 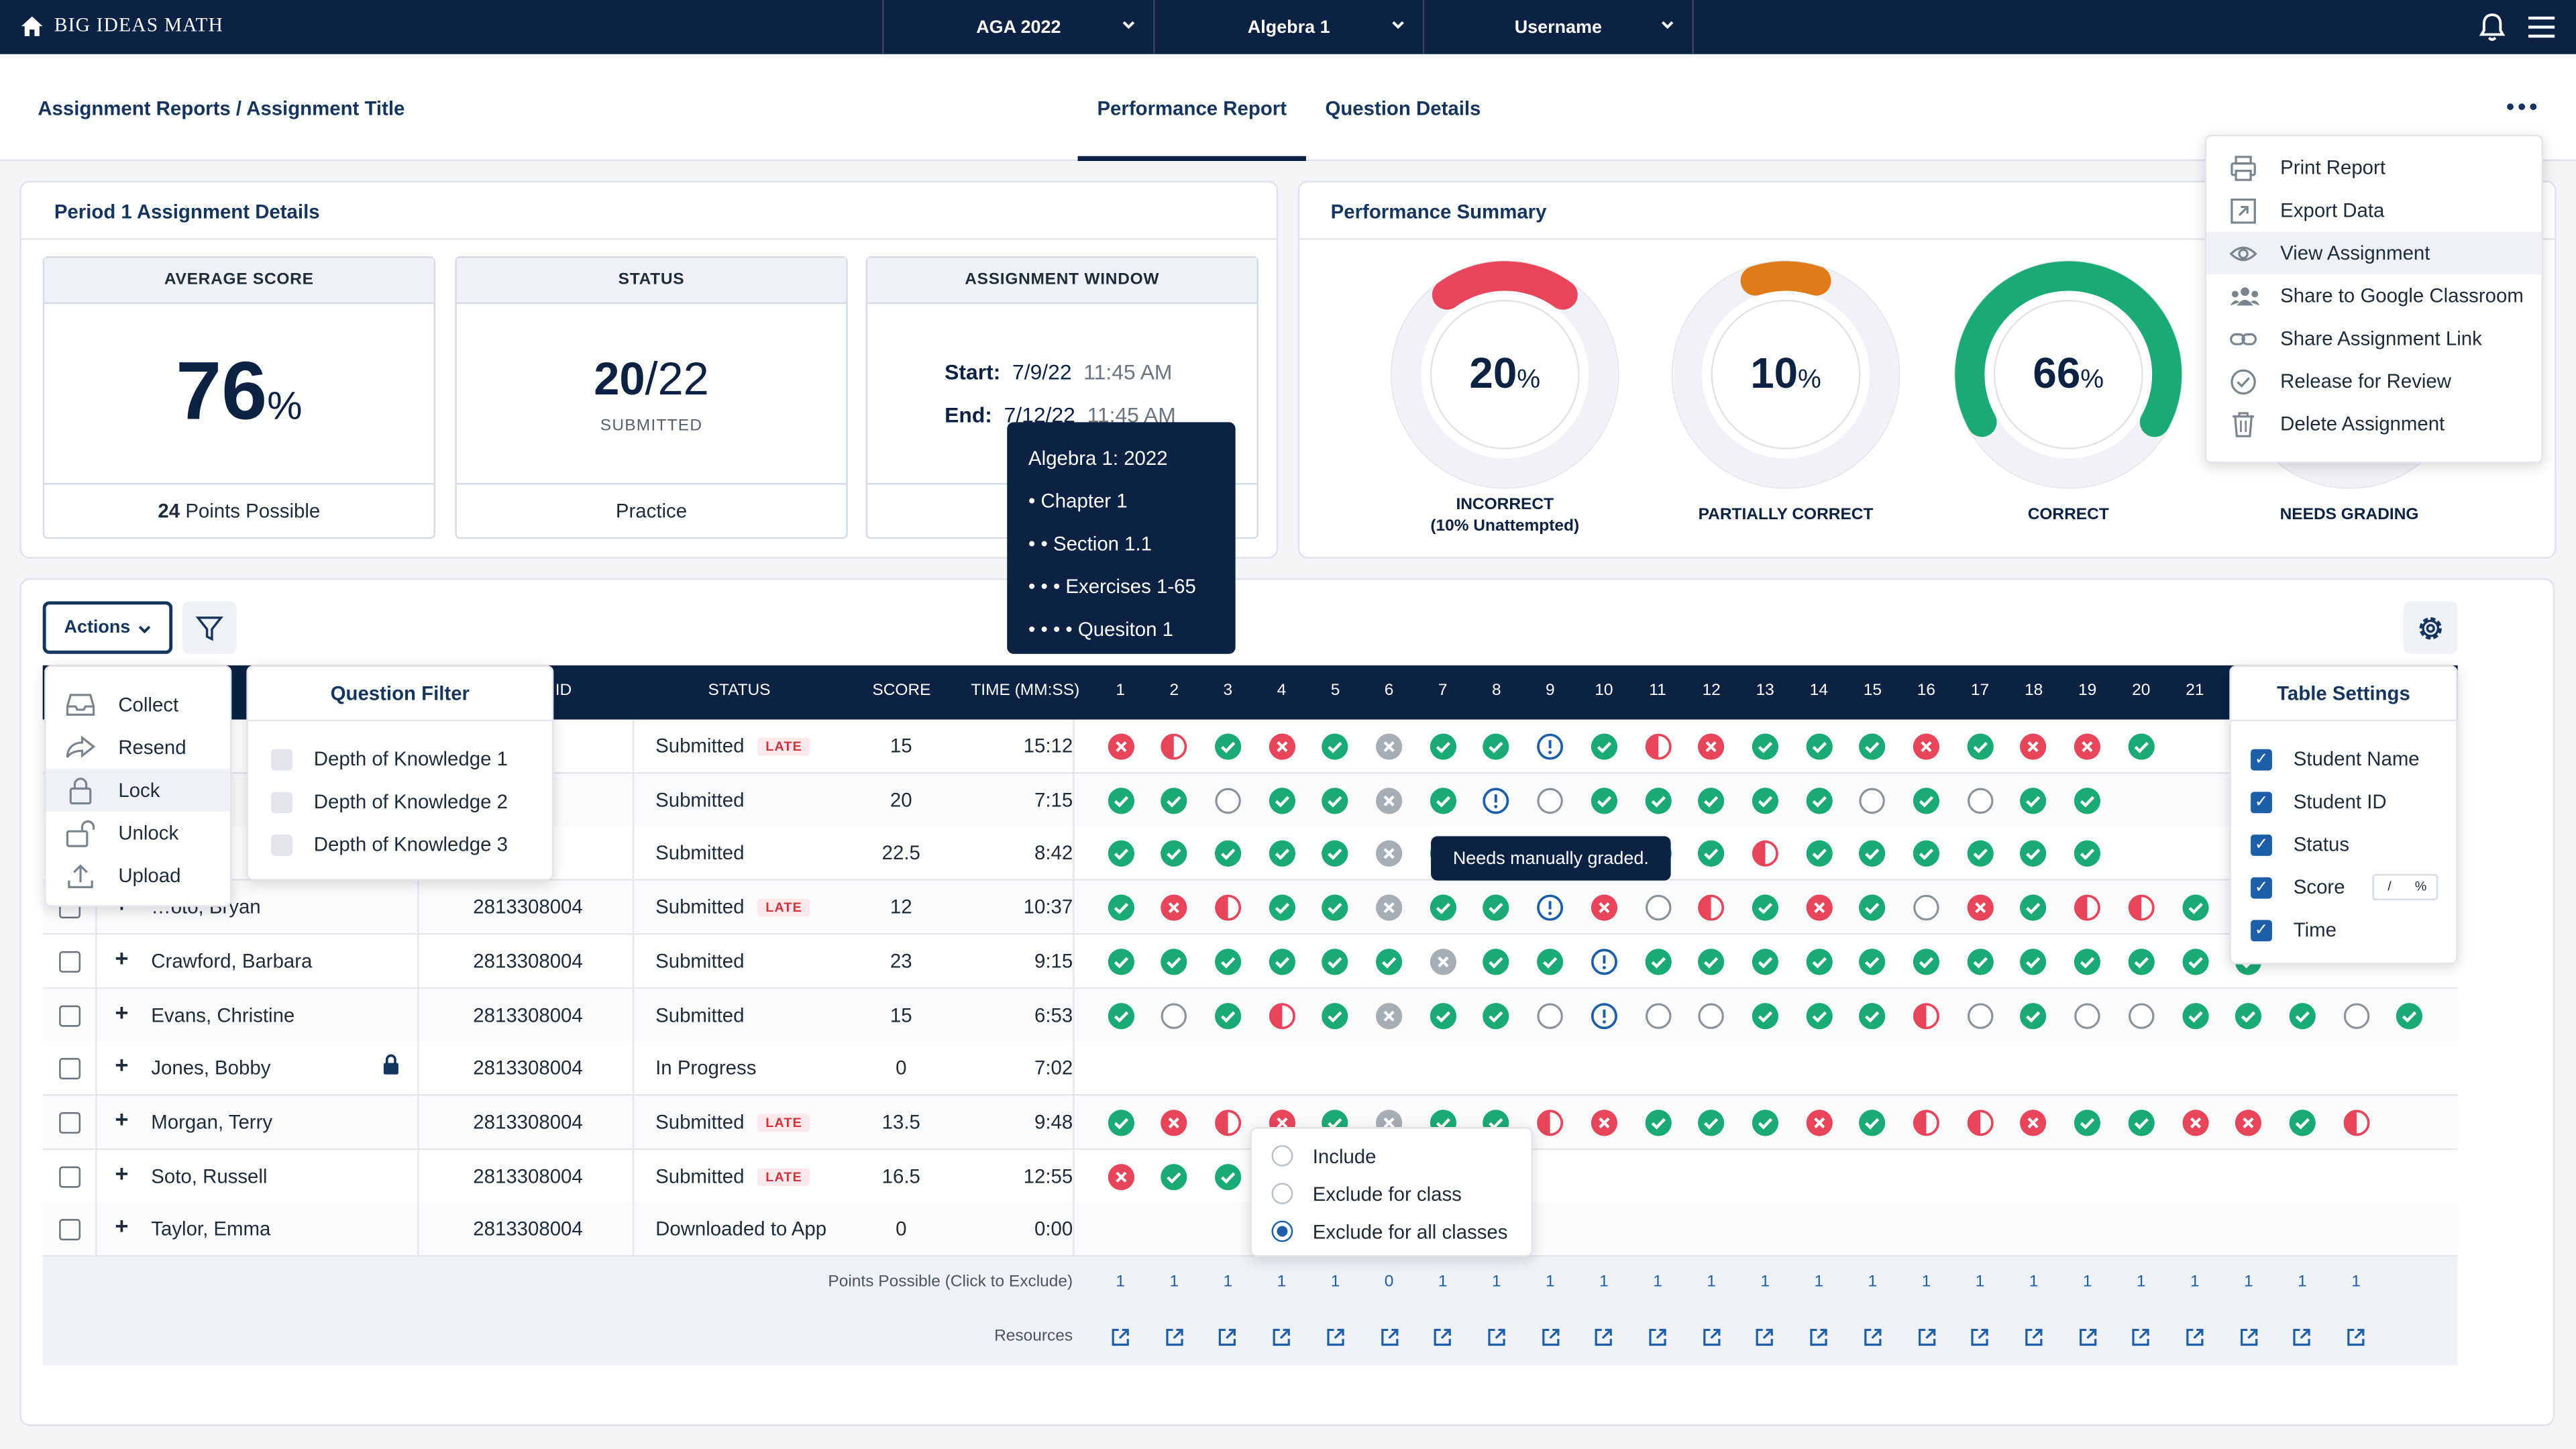 I want to click on setting-student-name: ✓ Student Name, so click(x=2344, y=759).